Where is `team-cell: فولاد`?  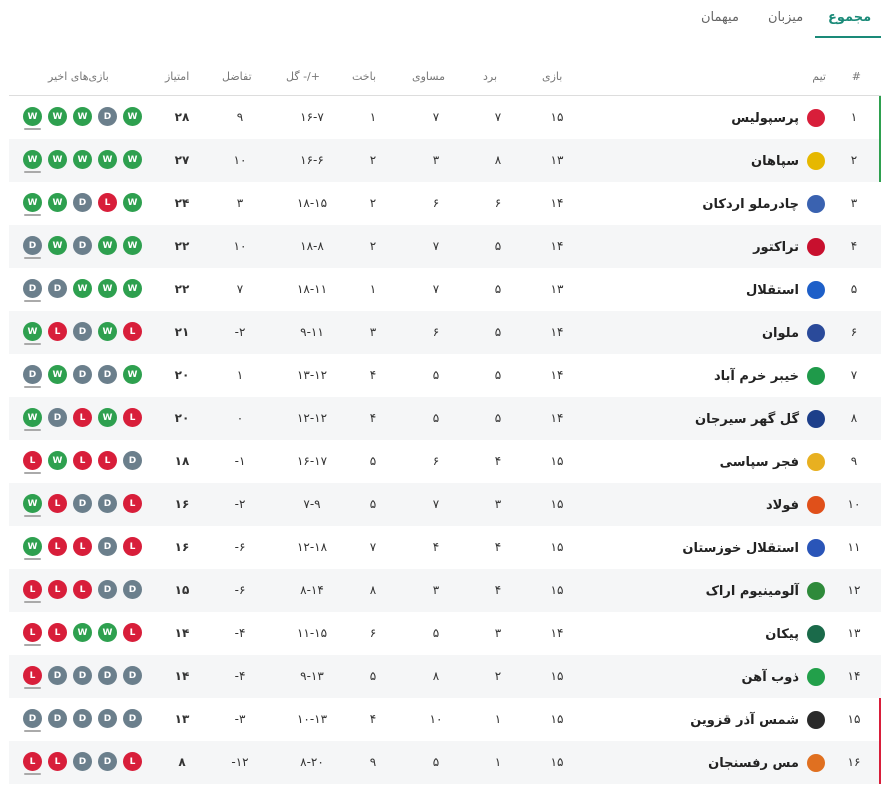
team-cell: فولاد is located at coordinates (795, 505).